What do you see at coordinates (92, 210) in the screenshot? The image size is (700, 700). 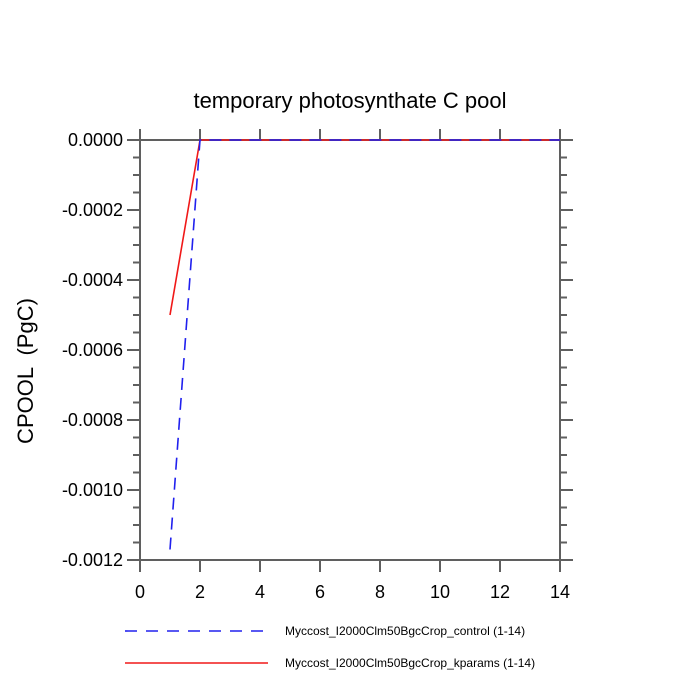 I see `y-axis-tick-label: -0.0002` at bounding box center [92, 210].